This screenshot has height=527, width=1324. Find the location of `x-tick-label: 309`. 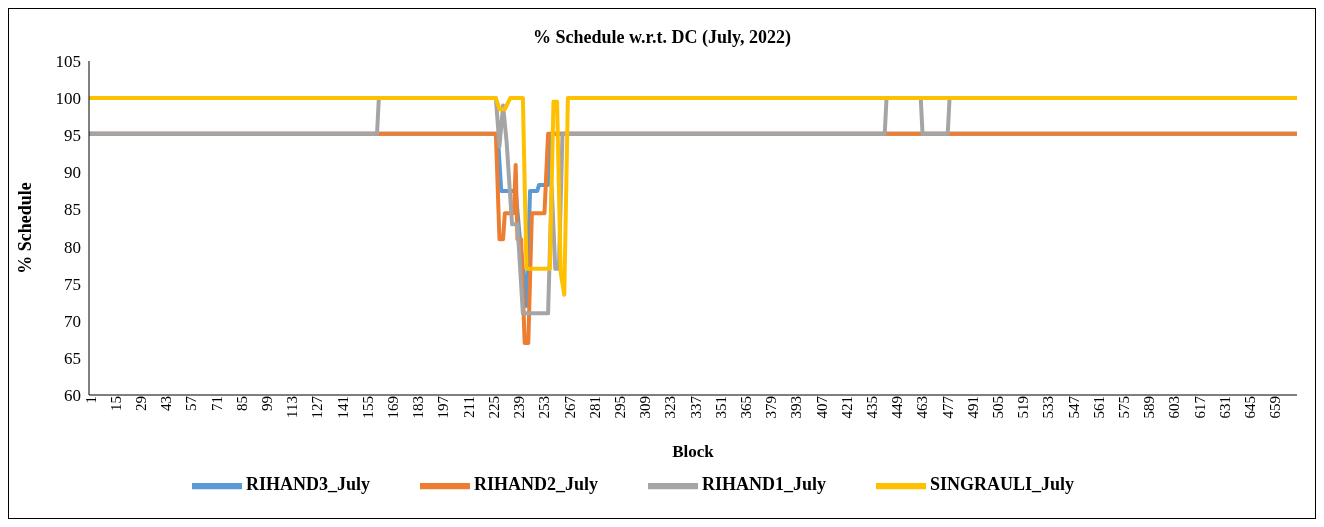

x-tick-label: 309 is located at coordinates (645, 407).